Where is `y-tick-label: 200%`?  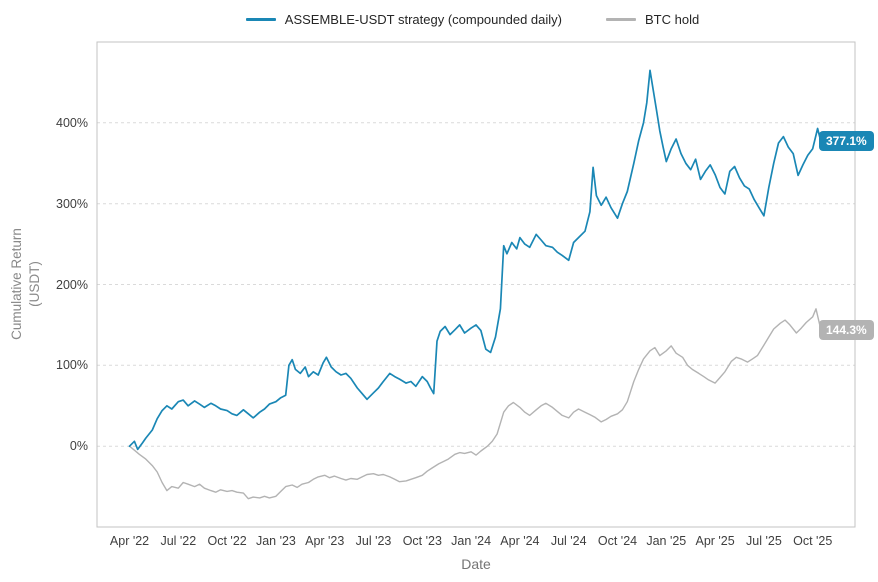 y-tick-label: 200% is located at coordinates (72, 284).